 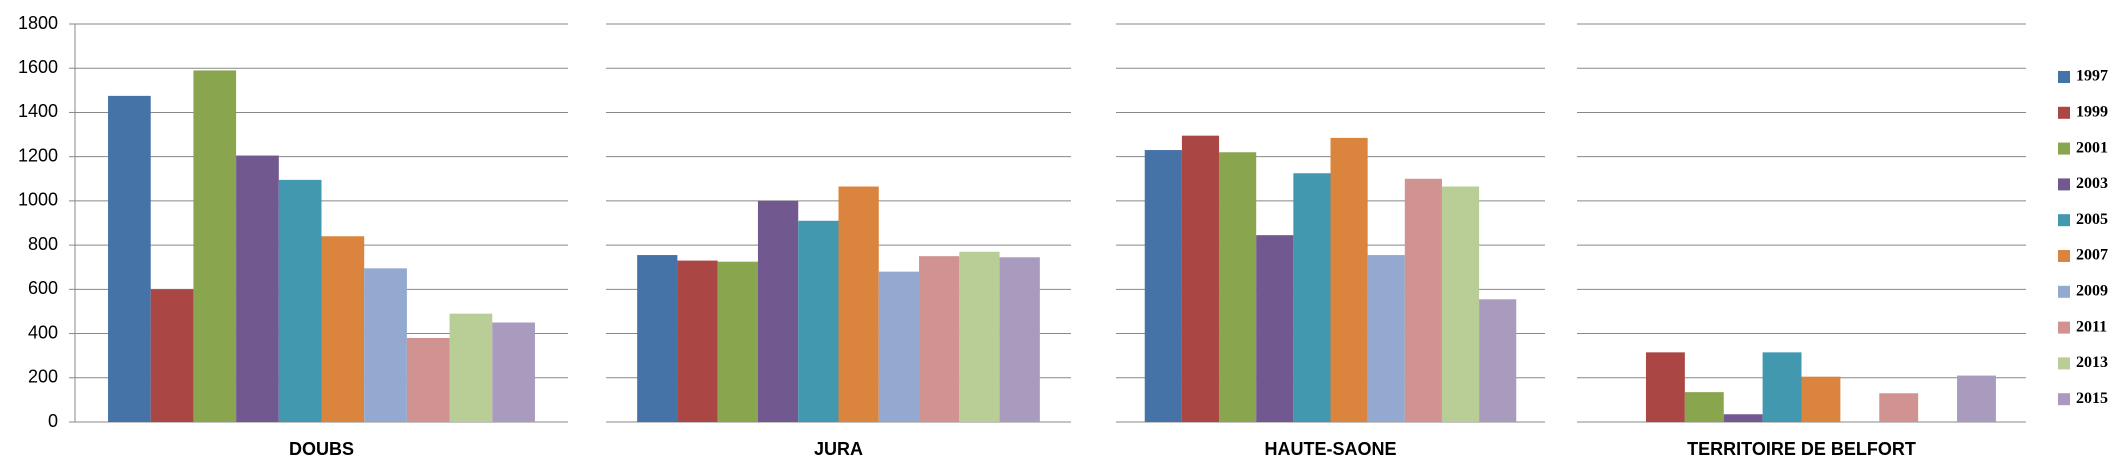 I want to click on y-tick-label: 0, so click(x=53, y=421).